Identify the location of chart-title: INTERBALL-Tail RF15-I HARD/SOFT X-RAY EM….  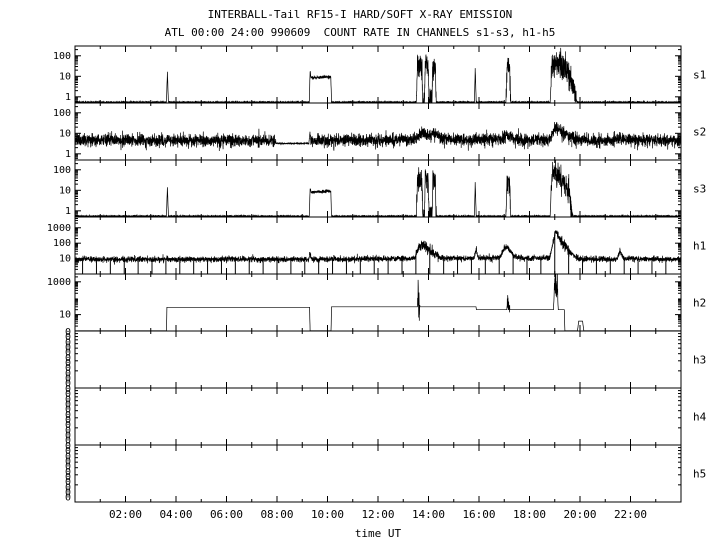
(360, 14).